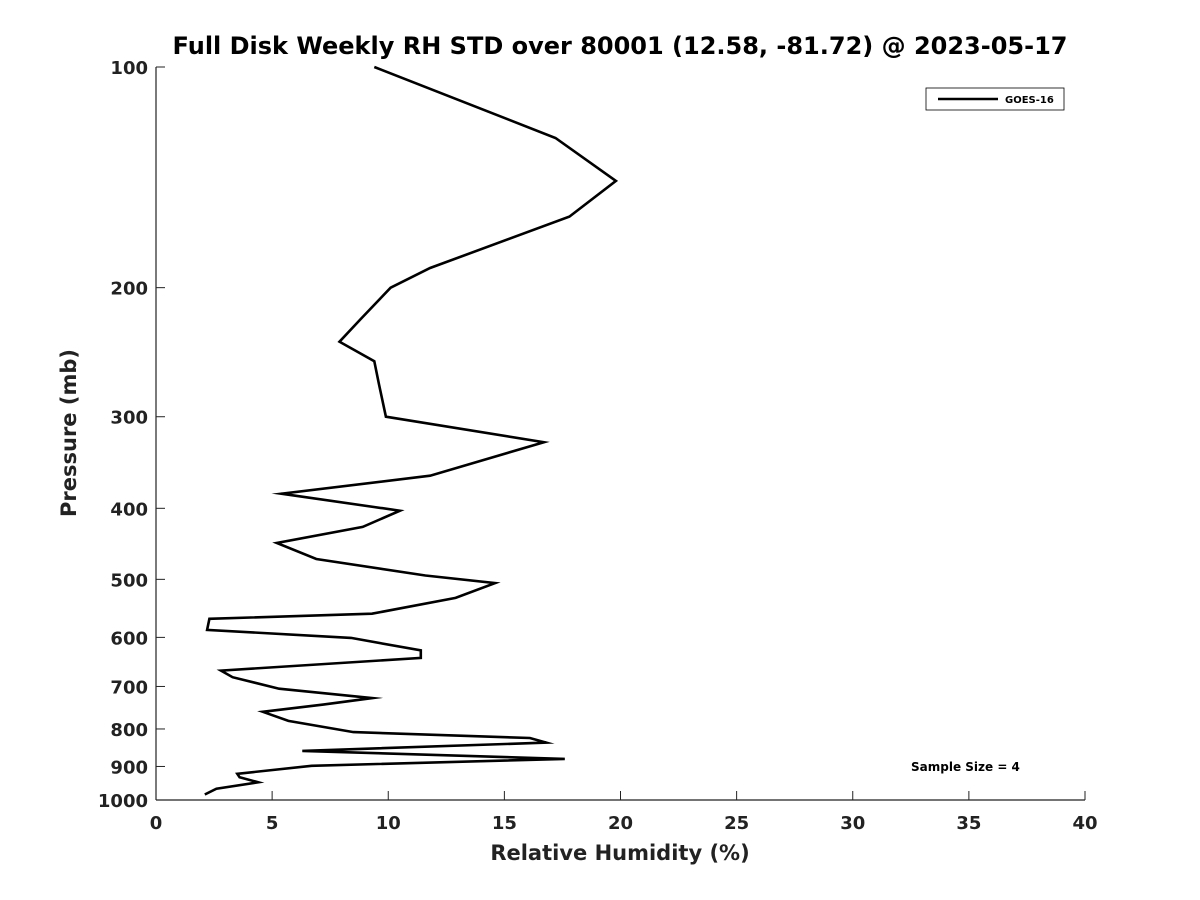 This screenshot has width=1200, height=900. Describe the element at coordinates (736, 823) in the screenshot. I see `x-tick-label: 25` at that location.